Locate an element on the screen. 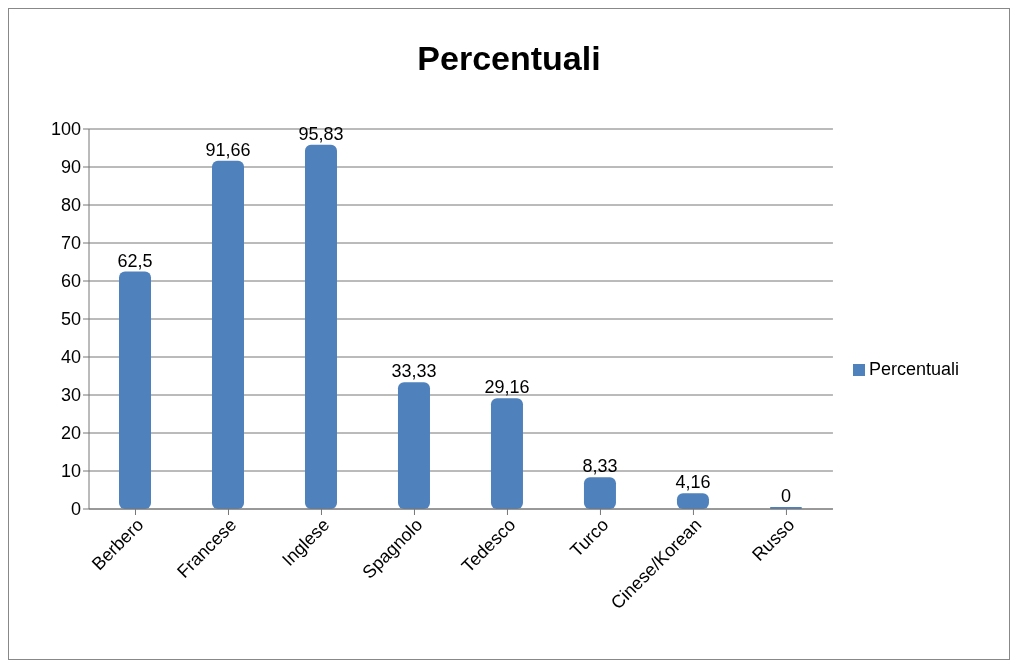  y-tick-label: 10 is located at coordinates (70, 471).